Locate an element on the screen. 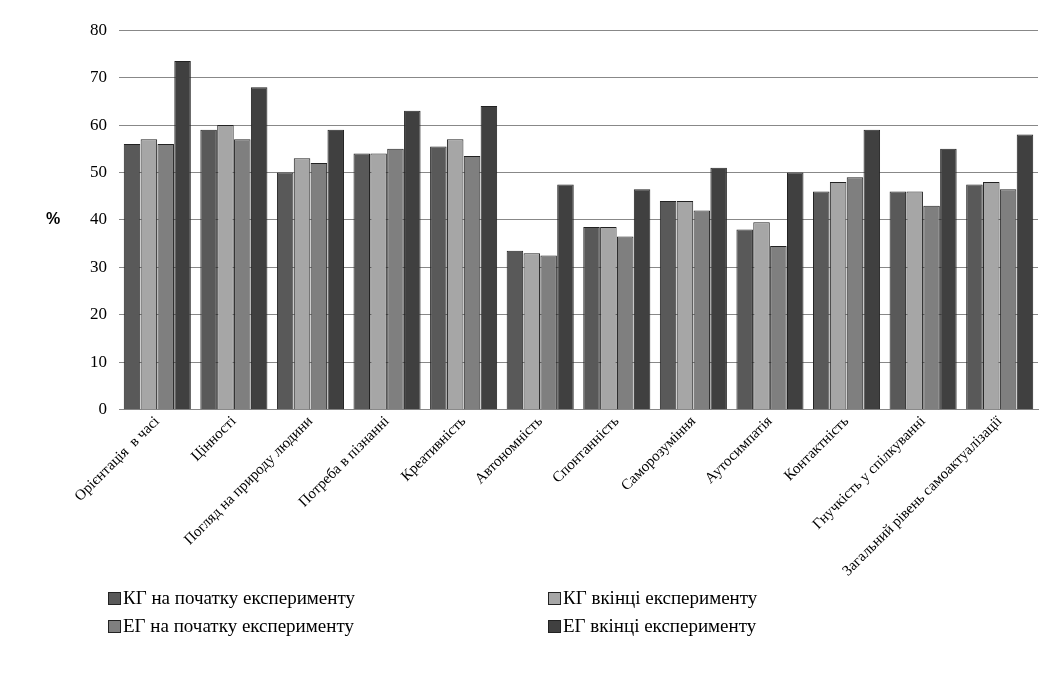 The width and height of the screenshot is (1062, 682). y-tick-label: 80 is located at coordinates (98, 29).